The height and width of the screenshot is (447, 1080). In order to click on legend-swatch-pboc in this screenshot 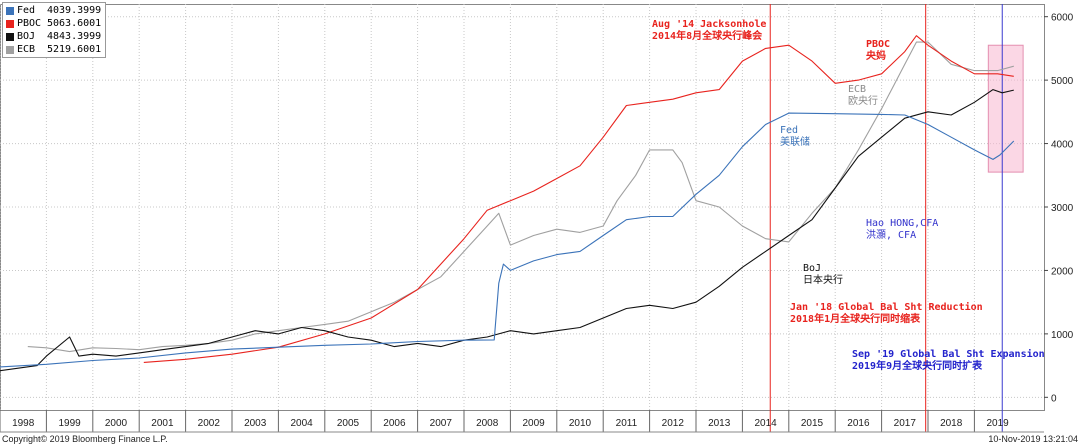, I will do `click(10, 23)`.